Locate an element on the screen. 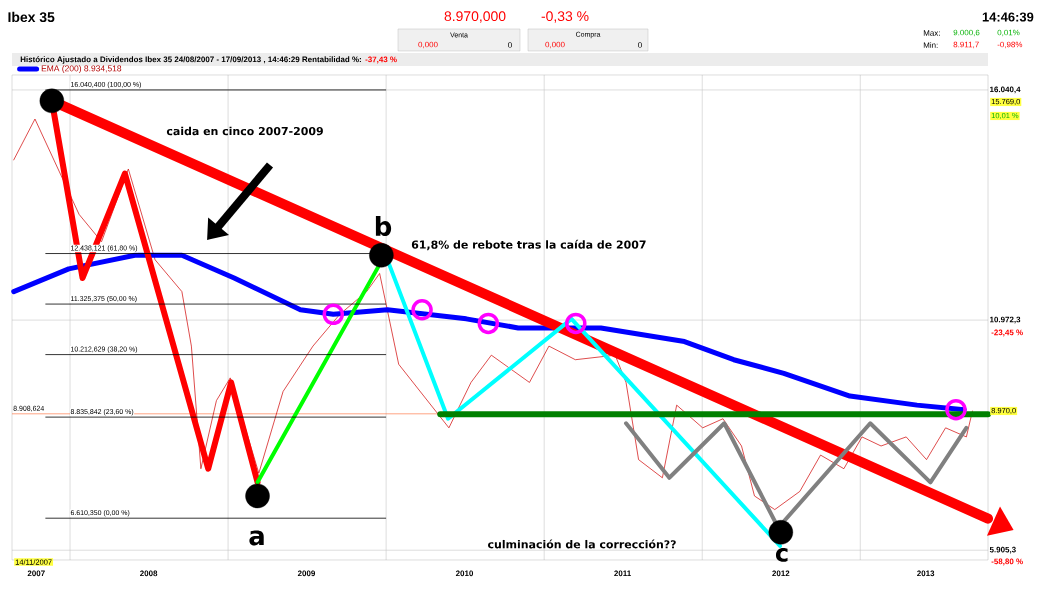 The width and height of the screenshot is (1038, 595). annotation: b is located at coordinates (383, 225).